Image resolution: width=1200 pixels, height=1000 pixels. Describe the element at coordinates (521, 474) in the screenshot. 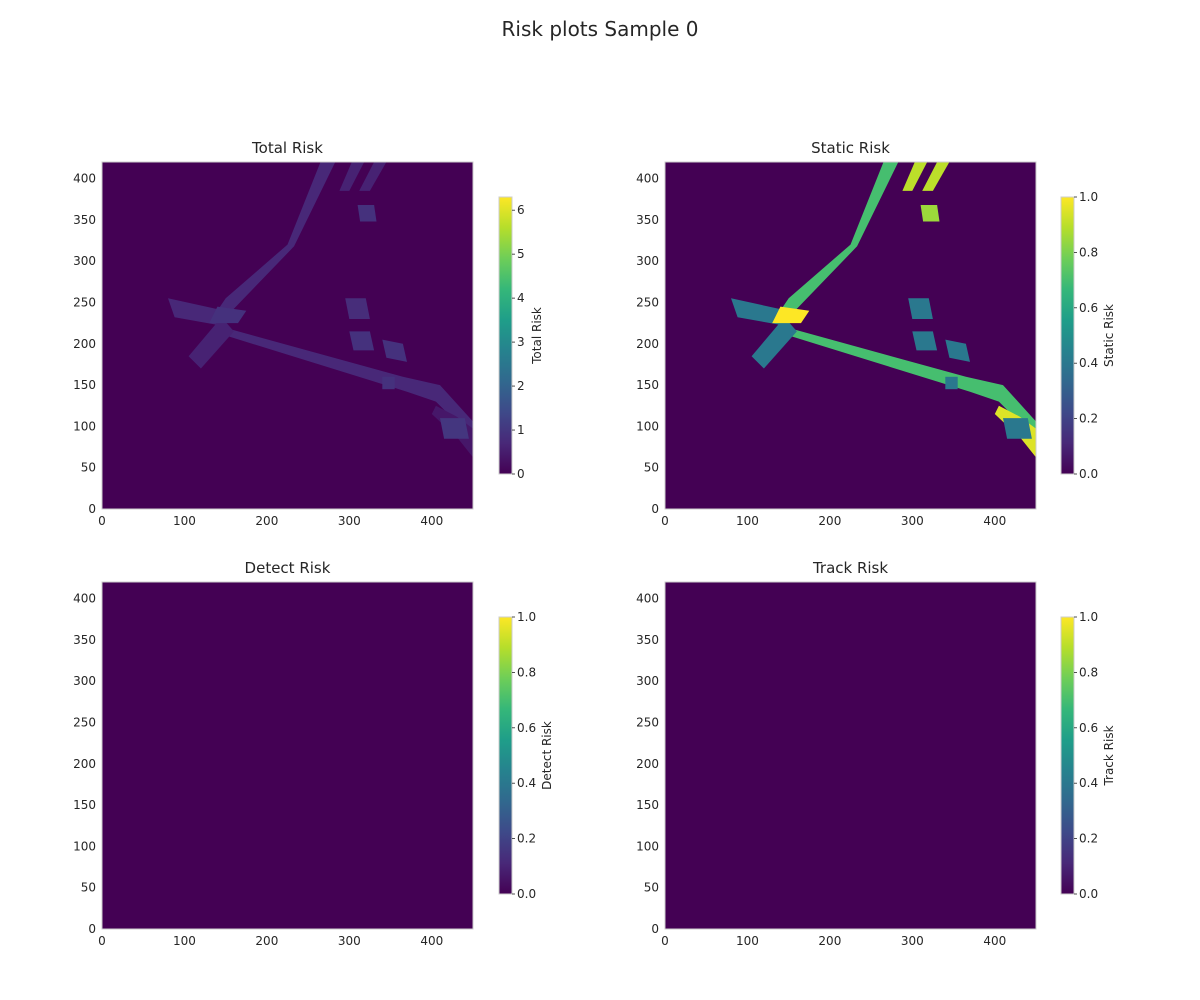

I see `colorbar-tick-label: 0` at that location.